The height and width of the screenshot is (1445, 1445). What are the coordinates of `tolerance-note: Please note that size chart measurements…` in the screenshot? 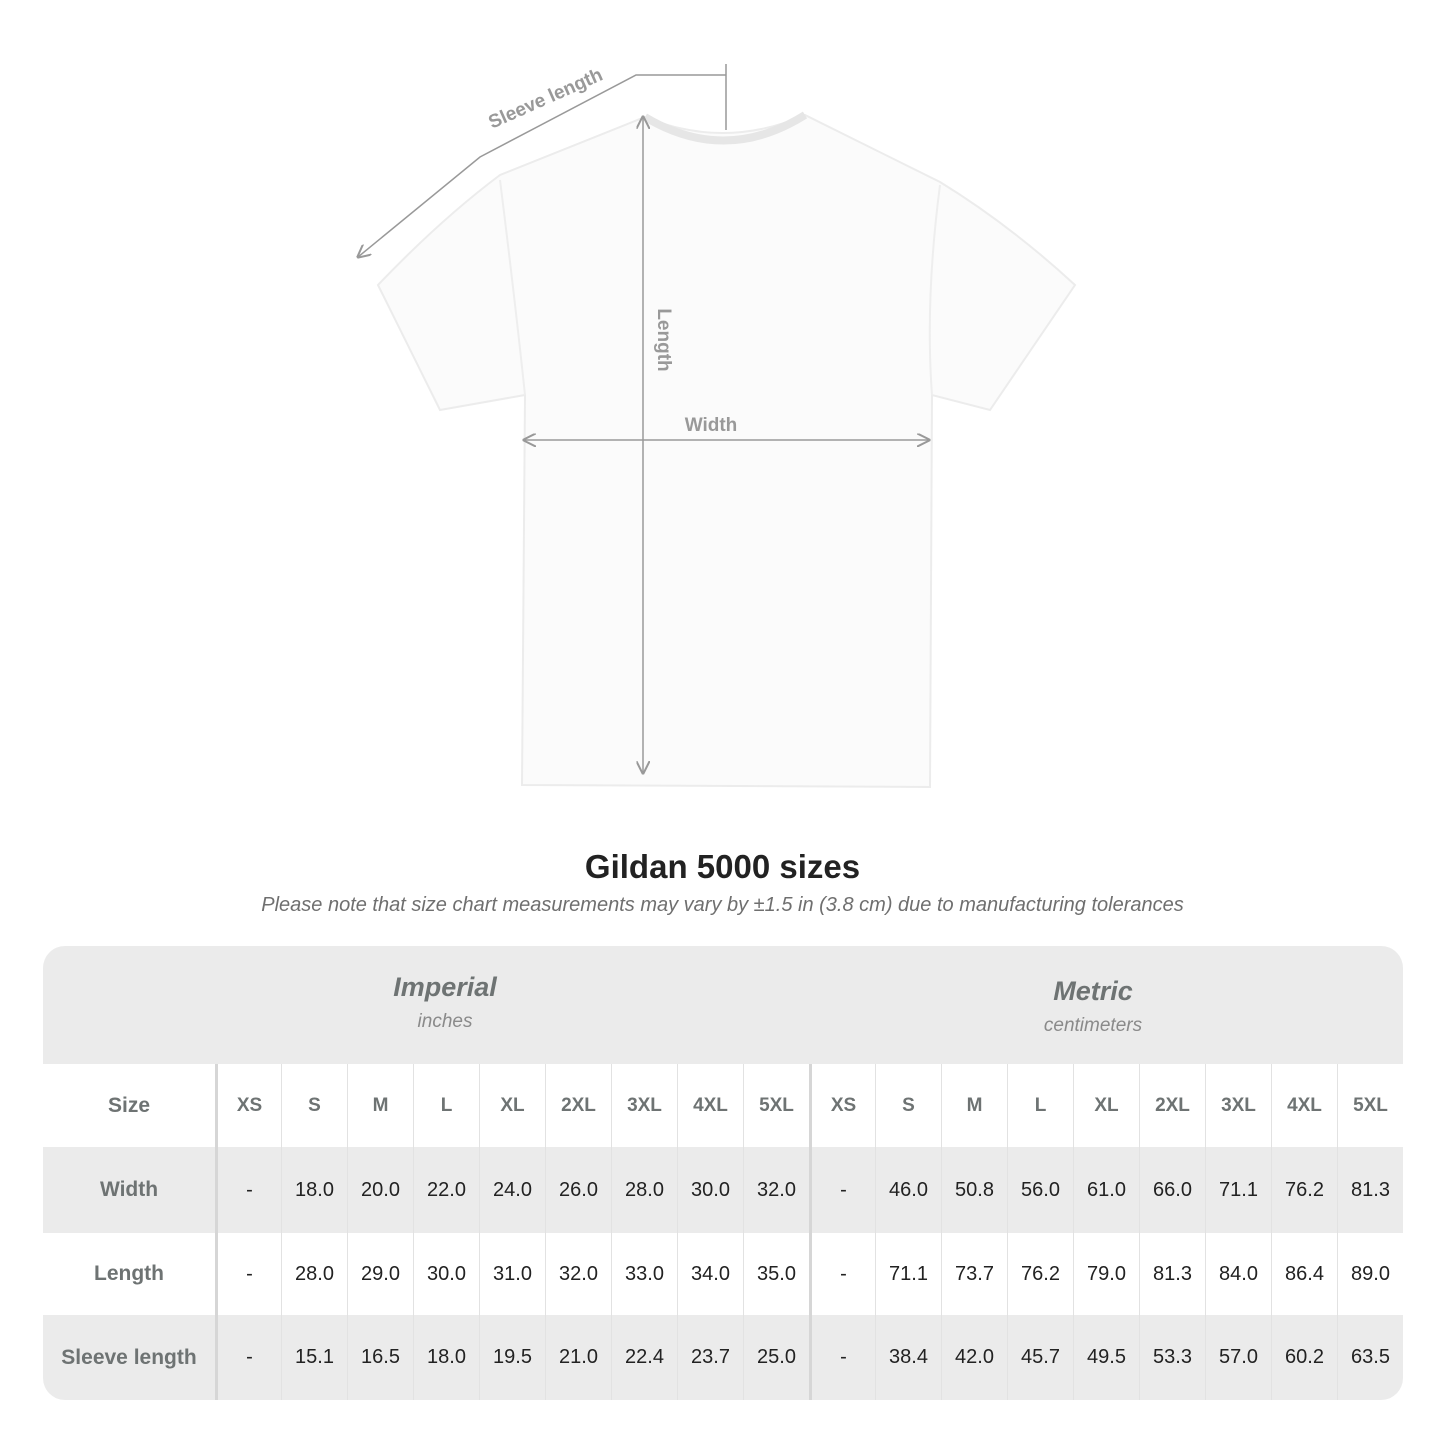 It's located at (722, 905).